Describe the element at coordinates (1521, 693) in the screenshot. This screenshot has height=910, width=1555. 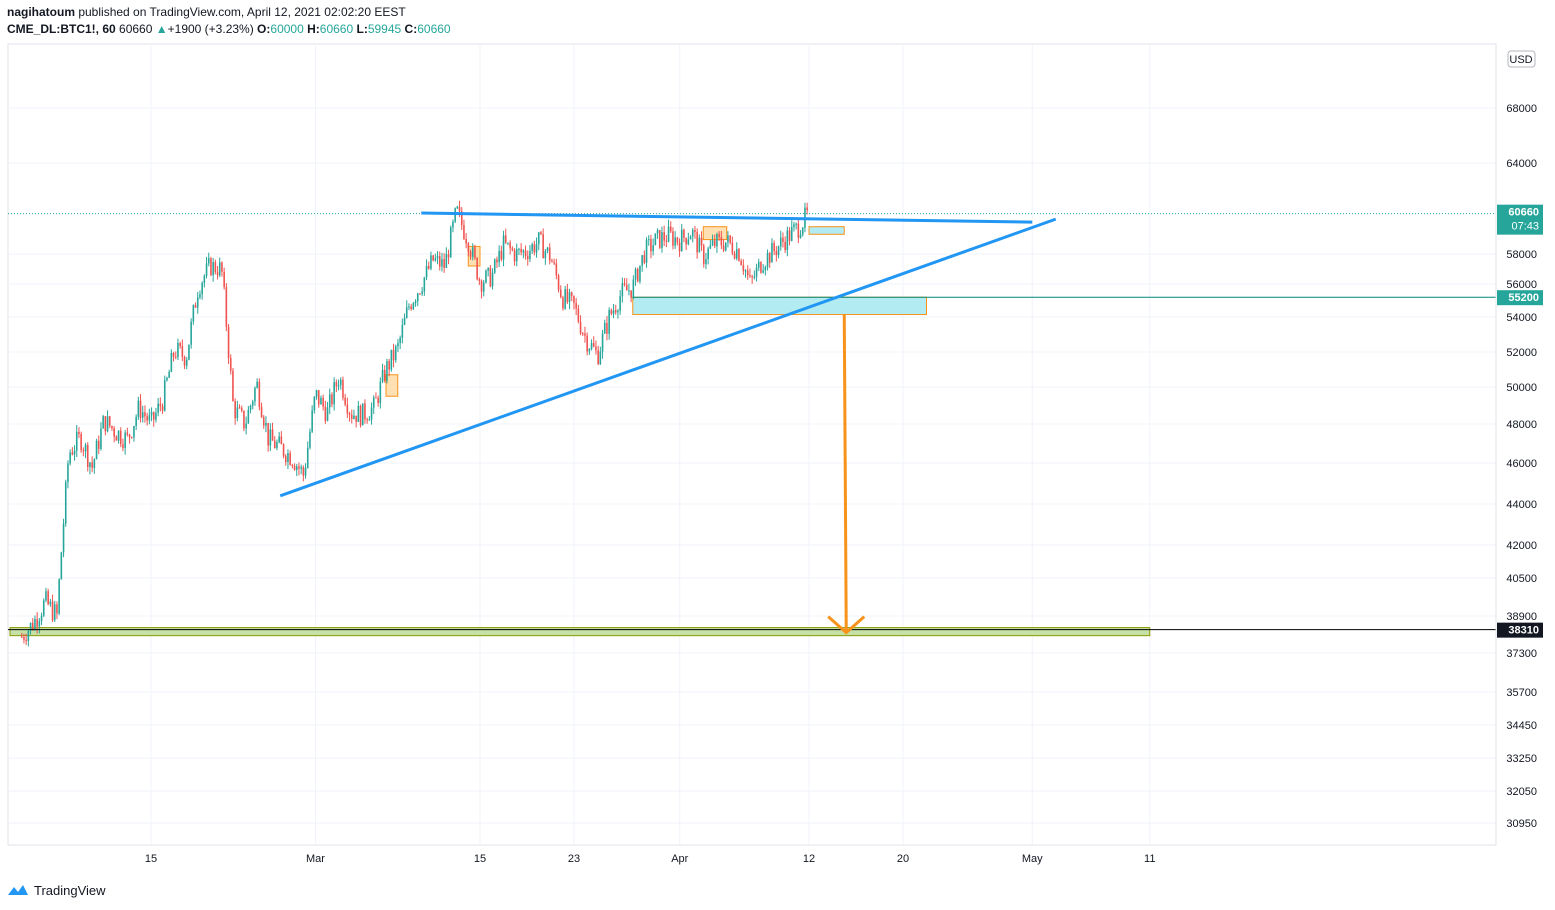
I see `y-tick-label: 35700` at that location.